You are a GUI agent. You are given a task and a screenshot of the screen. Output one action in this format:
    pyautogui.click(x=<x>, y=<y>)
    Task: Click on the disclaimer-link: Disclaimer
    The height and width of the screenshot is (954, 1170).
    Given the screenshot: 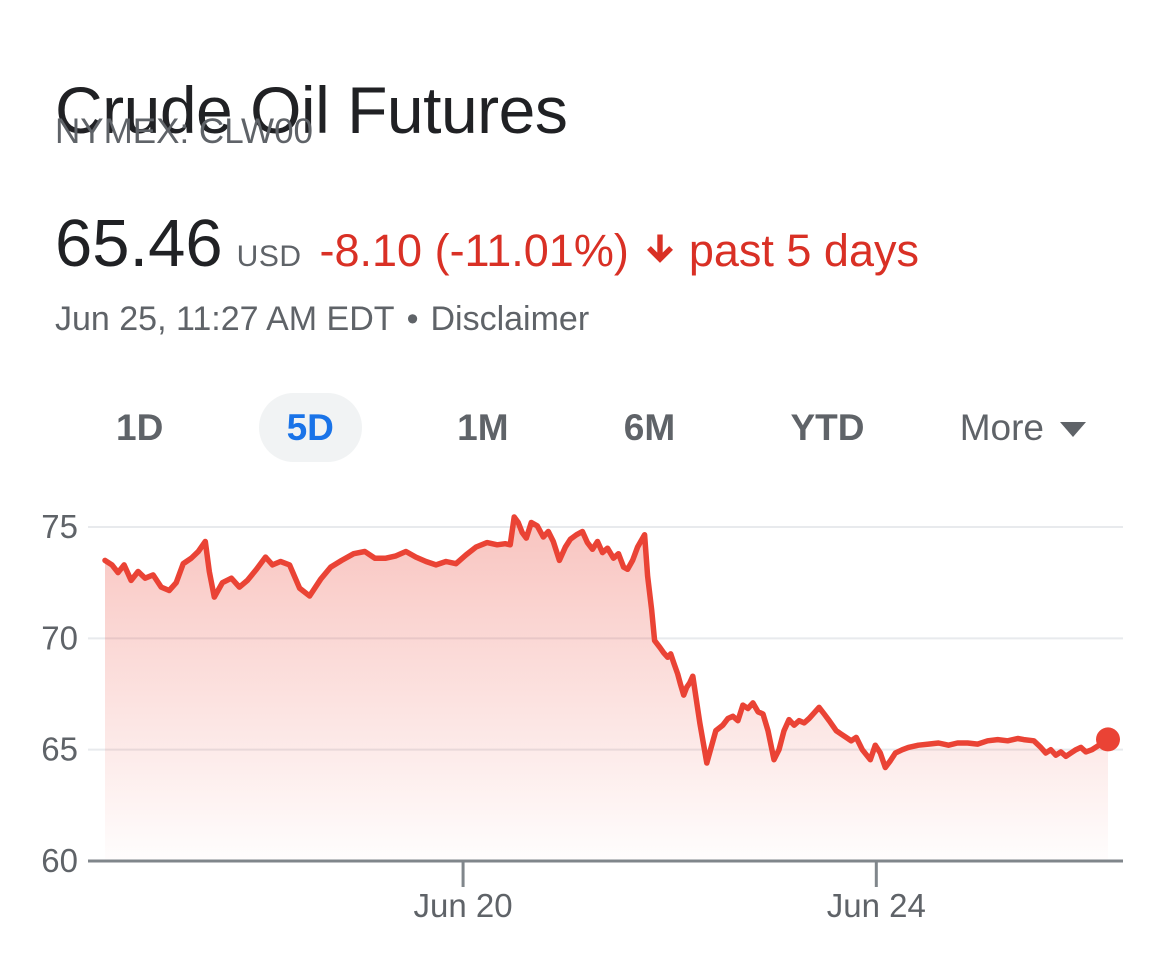 What is the action you would take?
    pyautogui.click(x=510, y=319)
    